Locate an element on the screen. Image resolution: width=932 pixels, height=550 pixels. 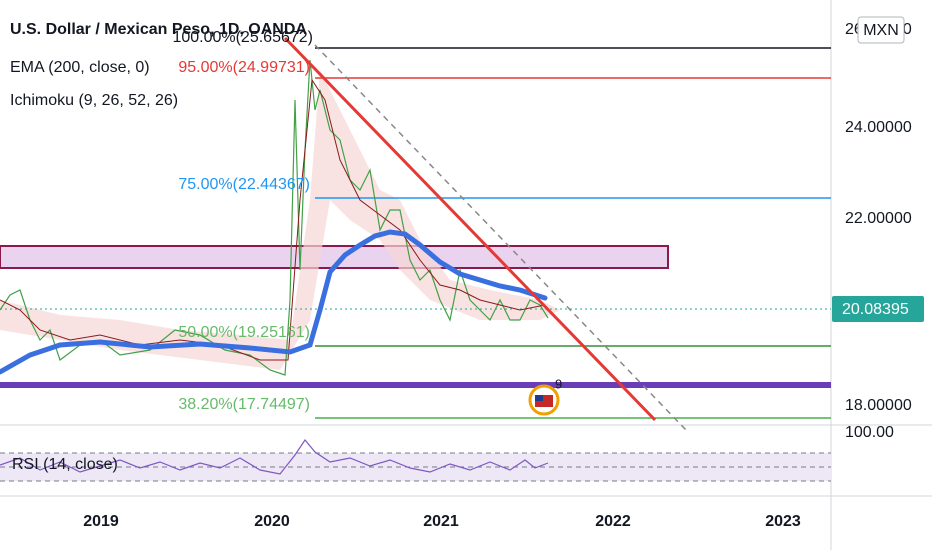
flag-canton is located at coordinates (539, 398).